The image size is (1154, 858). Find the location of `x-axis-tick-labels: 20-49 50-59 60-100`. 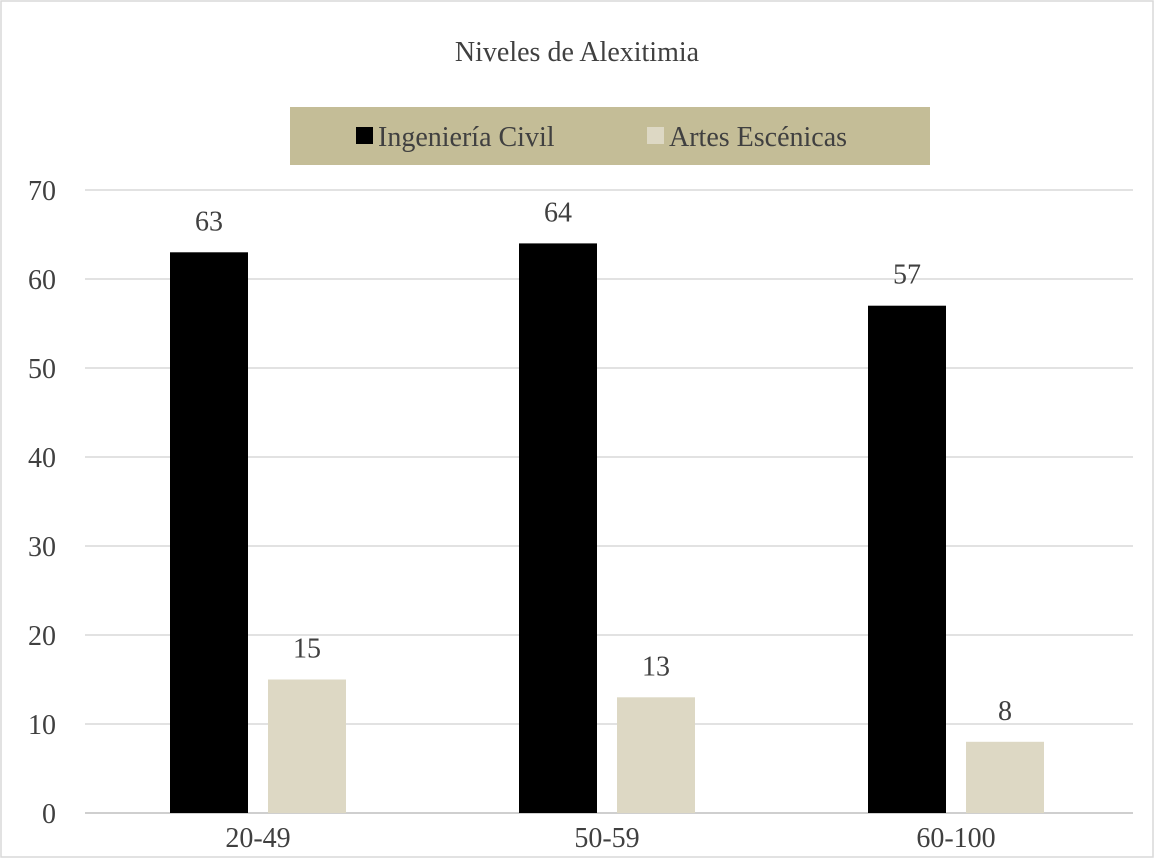

x-axis-tick-labels: 20-49 50-59 60-100 is located at coordinates (610, 838).